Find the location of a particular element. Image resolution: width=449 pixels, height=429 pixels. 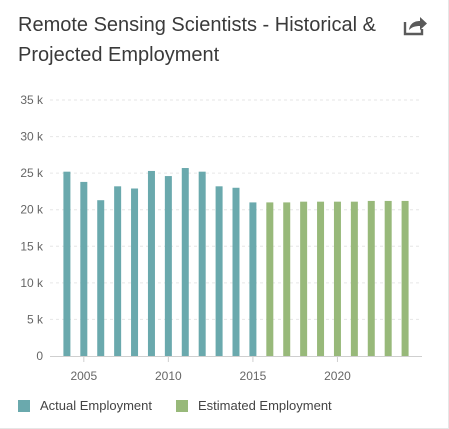

y-tick-label: 20 k is located at coordinates (32, 210).